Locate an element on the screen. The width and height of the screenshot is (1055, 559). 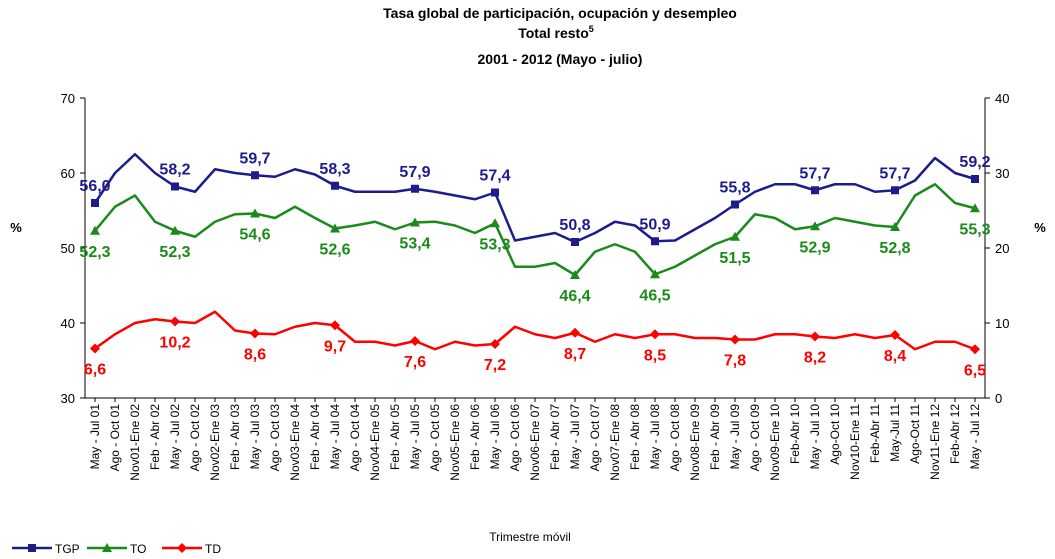
data-label: 8,4 is located at coordinates (895, 356).